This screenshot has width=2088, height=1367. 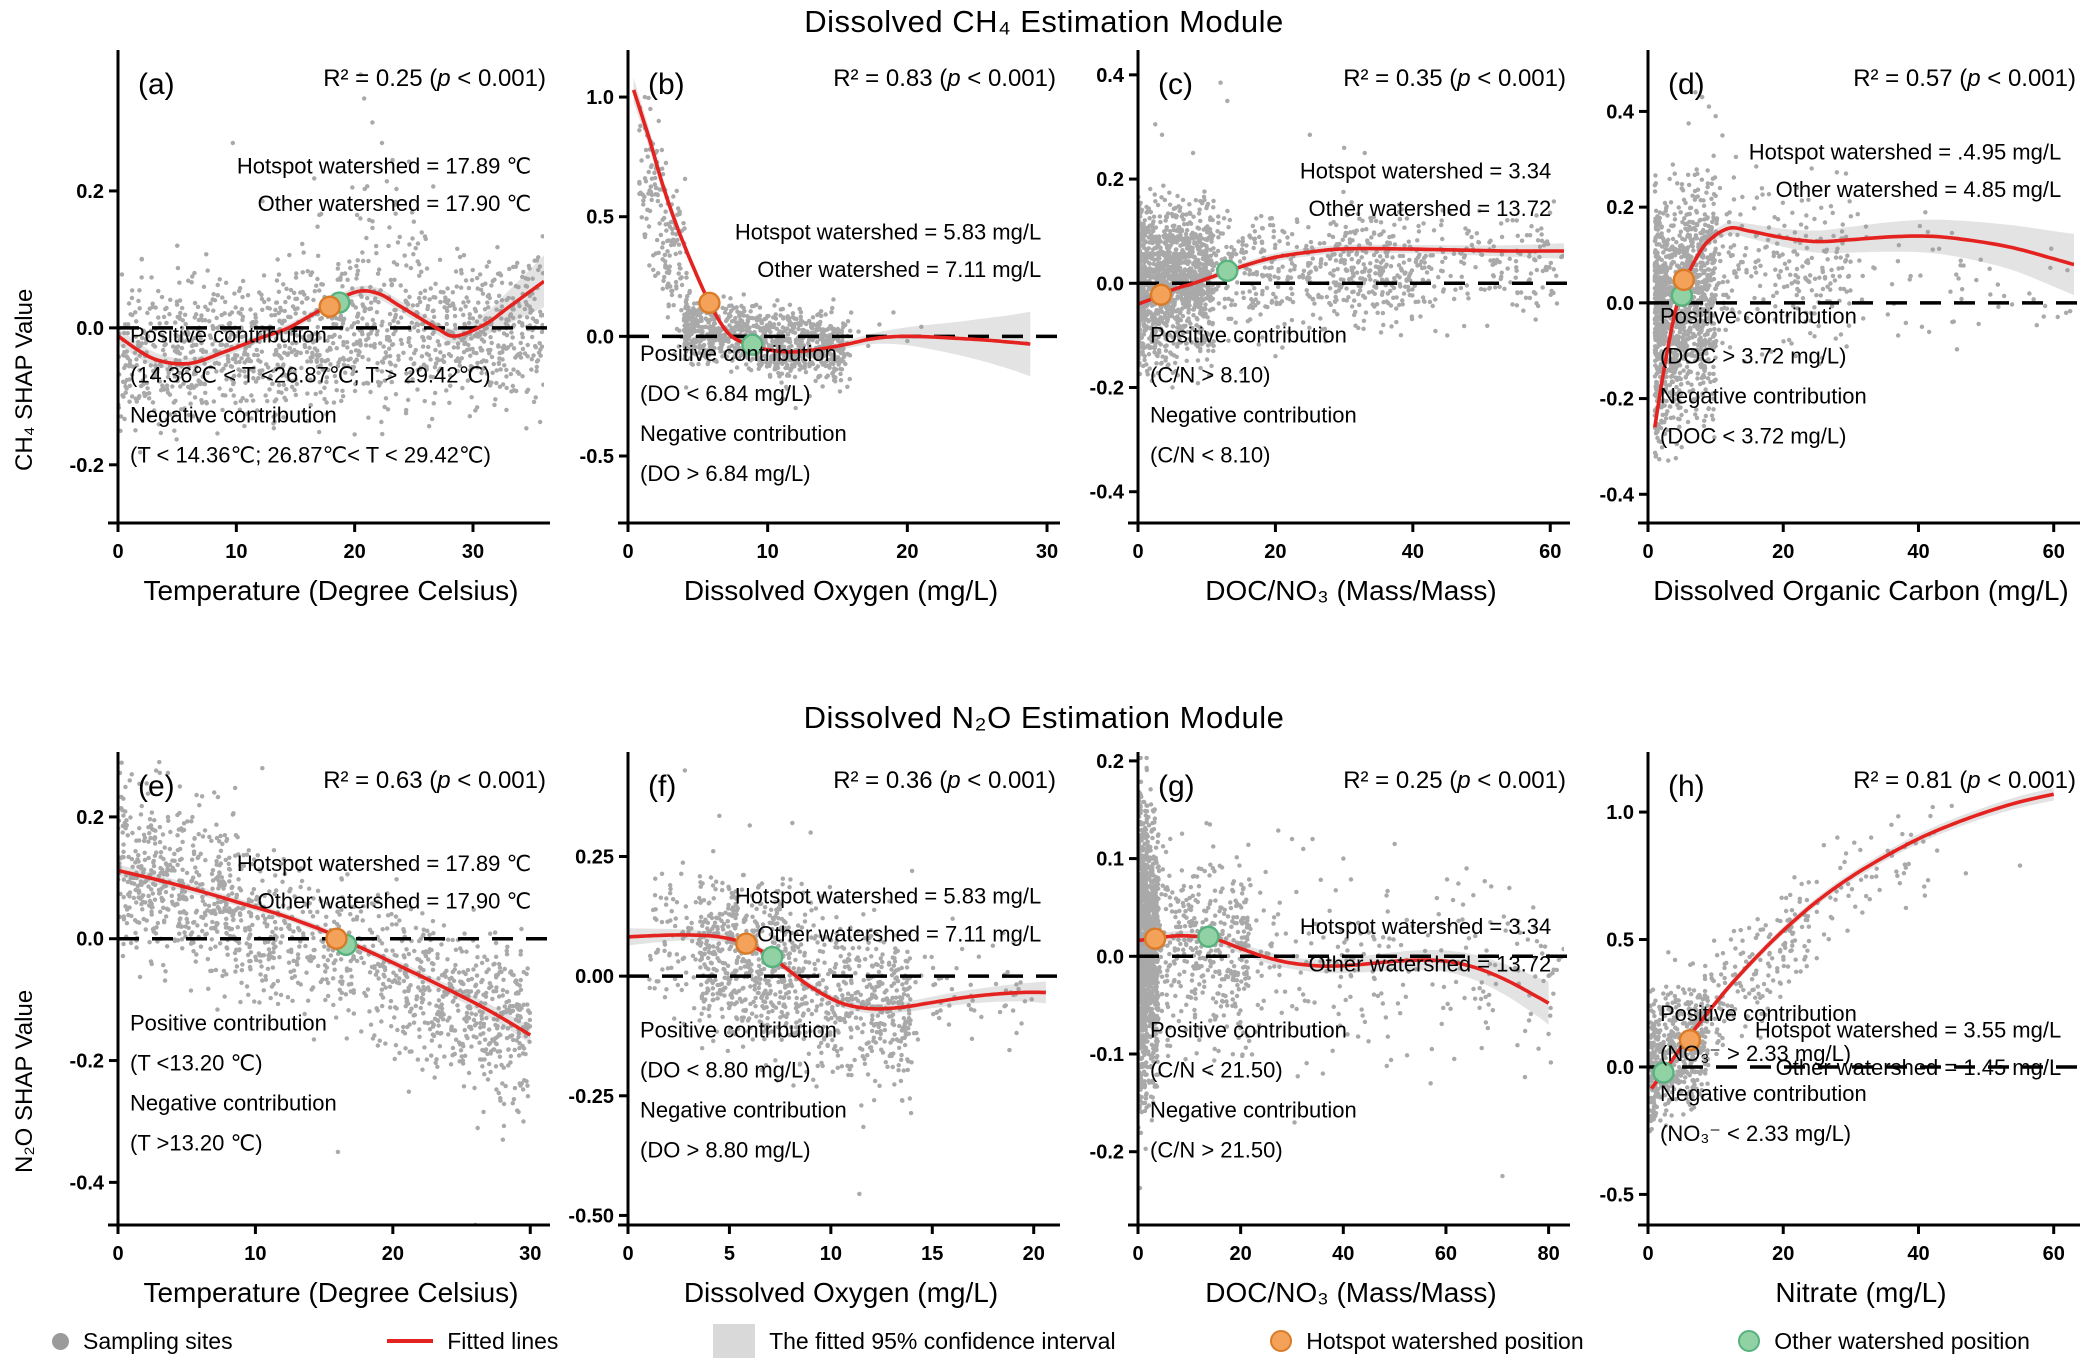 I want to click on other-annotation: Other watershed = 4.85 mg/L, so click(x=1919, y=189).